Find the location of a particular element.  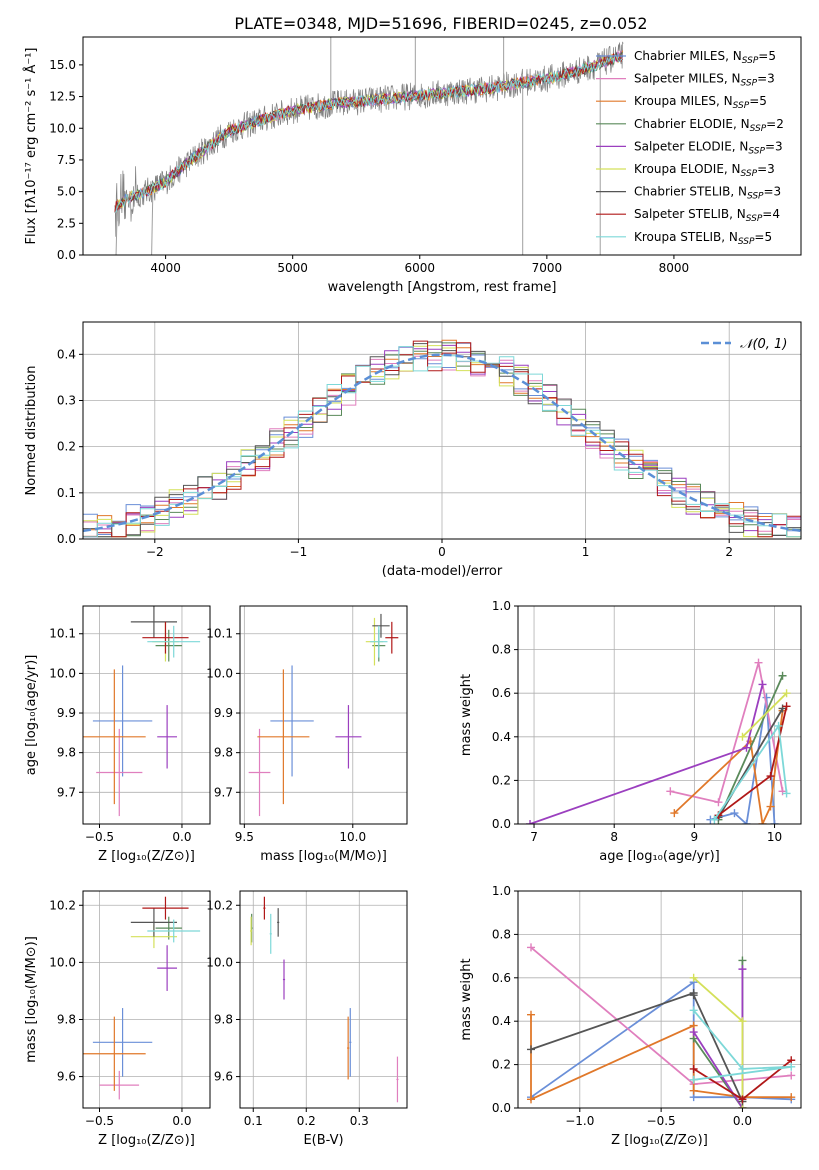

x-tick-label: 10.0 is located at coordinates (352, 837).